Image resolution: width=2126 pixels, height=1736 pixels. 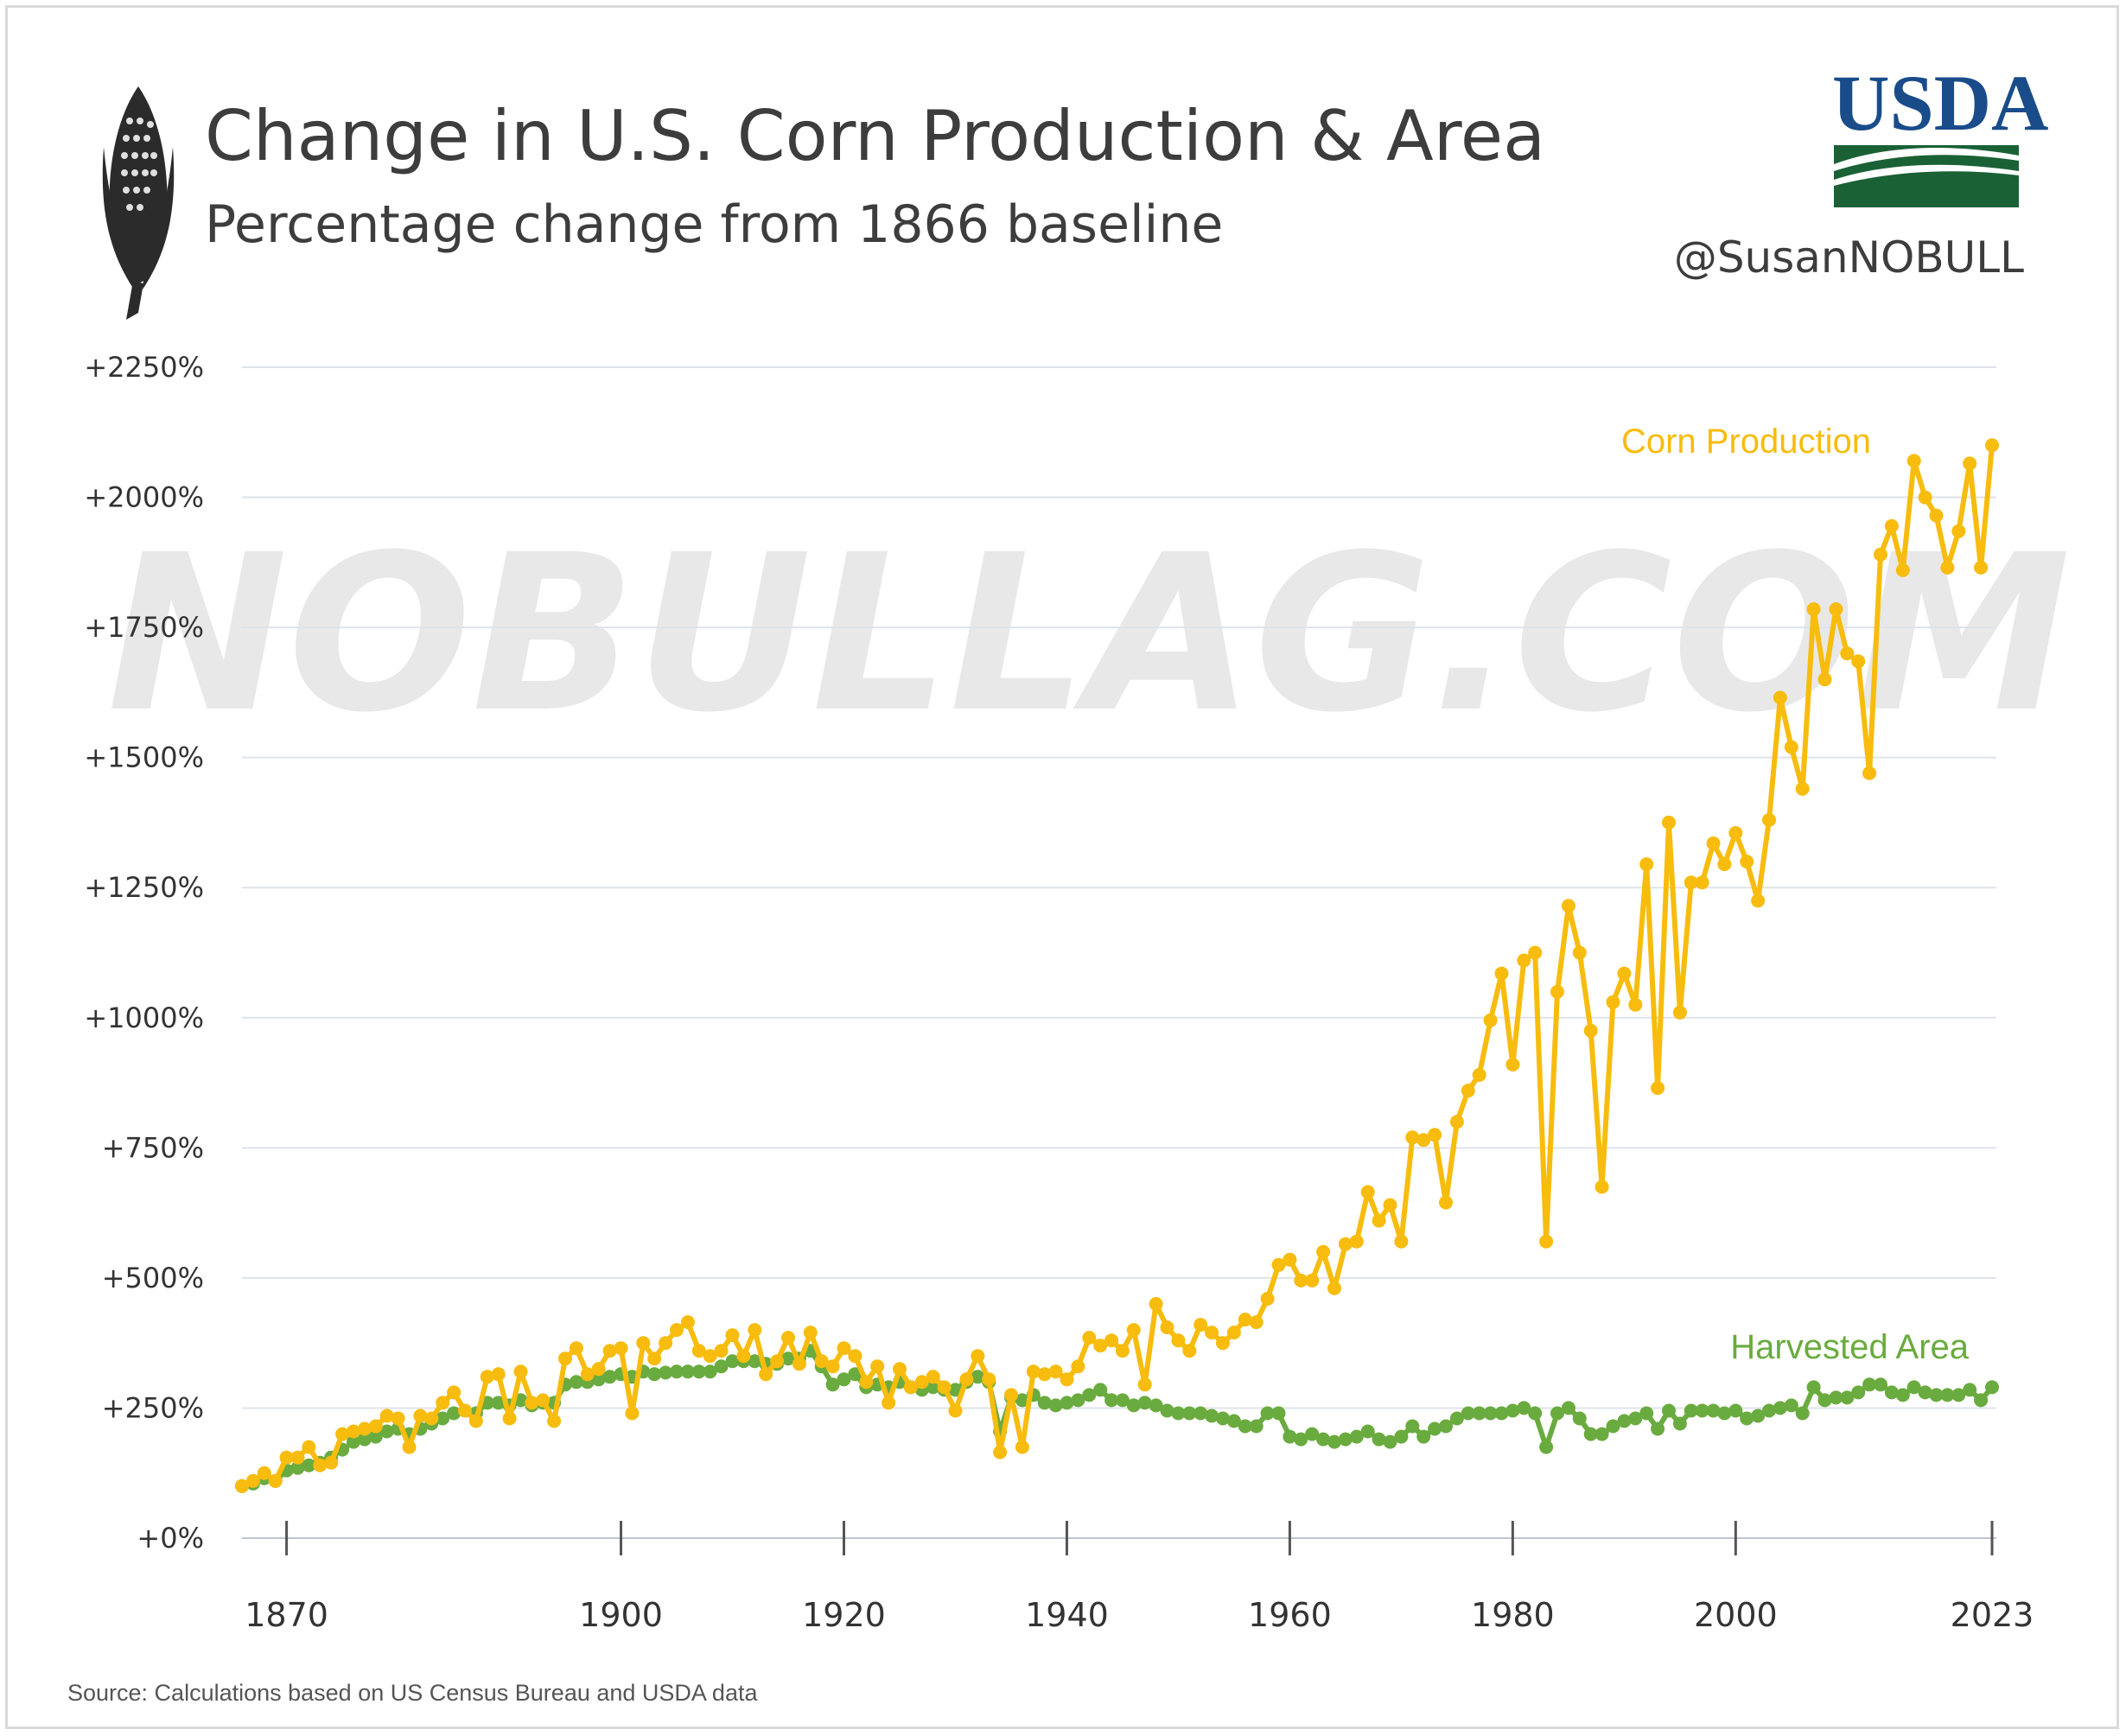 I want to click on series-harvested-area, so click(x=1117, y=1418).